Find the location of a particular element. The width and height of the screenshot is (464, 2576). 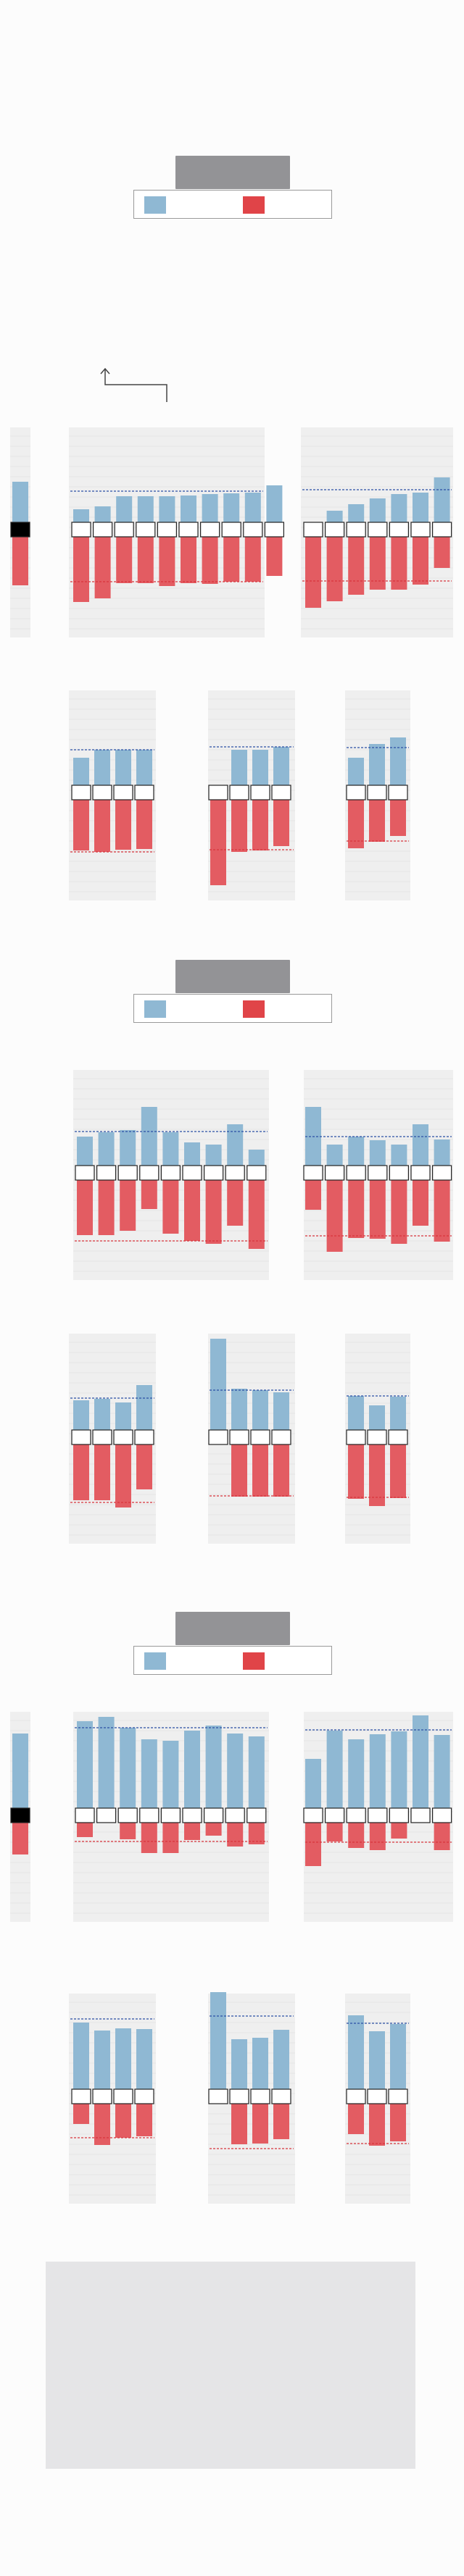

group-2-small-1-negative-bar is located at coordinates (102, 1472).